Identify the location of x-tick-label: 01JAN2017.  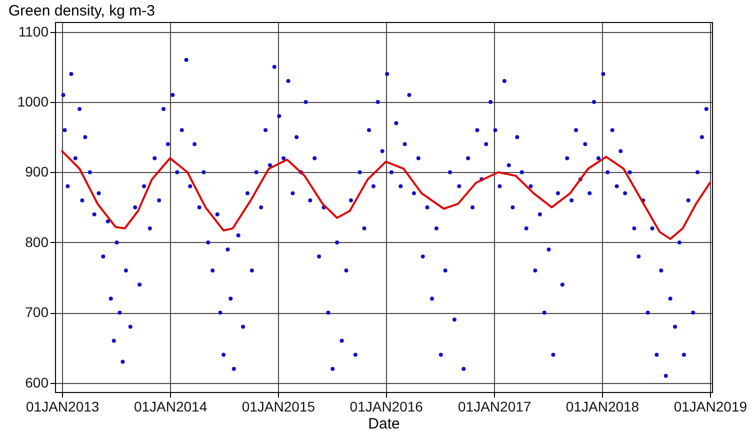
(495, 406).